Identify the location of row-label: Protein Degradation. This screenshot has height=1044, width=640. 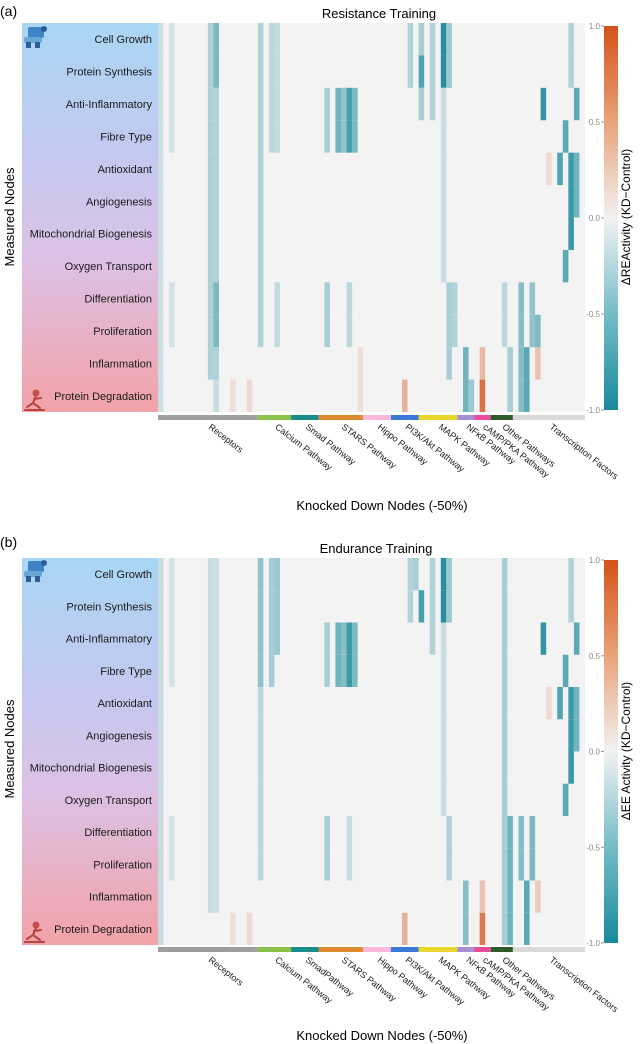
(103, 930).